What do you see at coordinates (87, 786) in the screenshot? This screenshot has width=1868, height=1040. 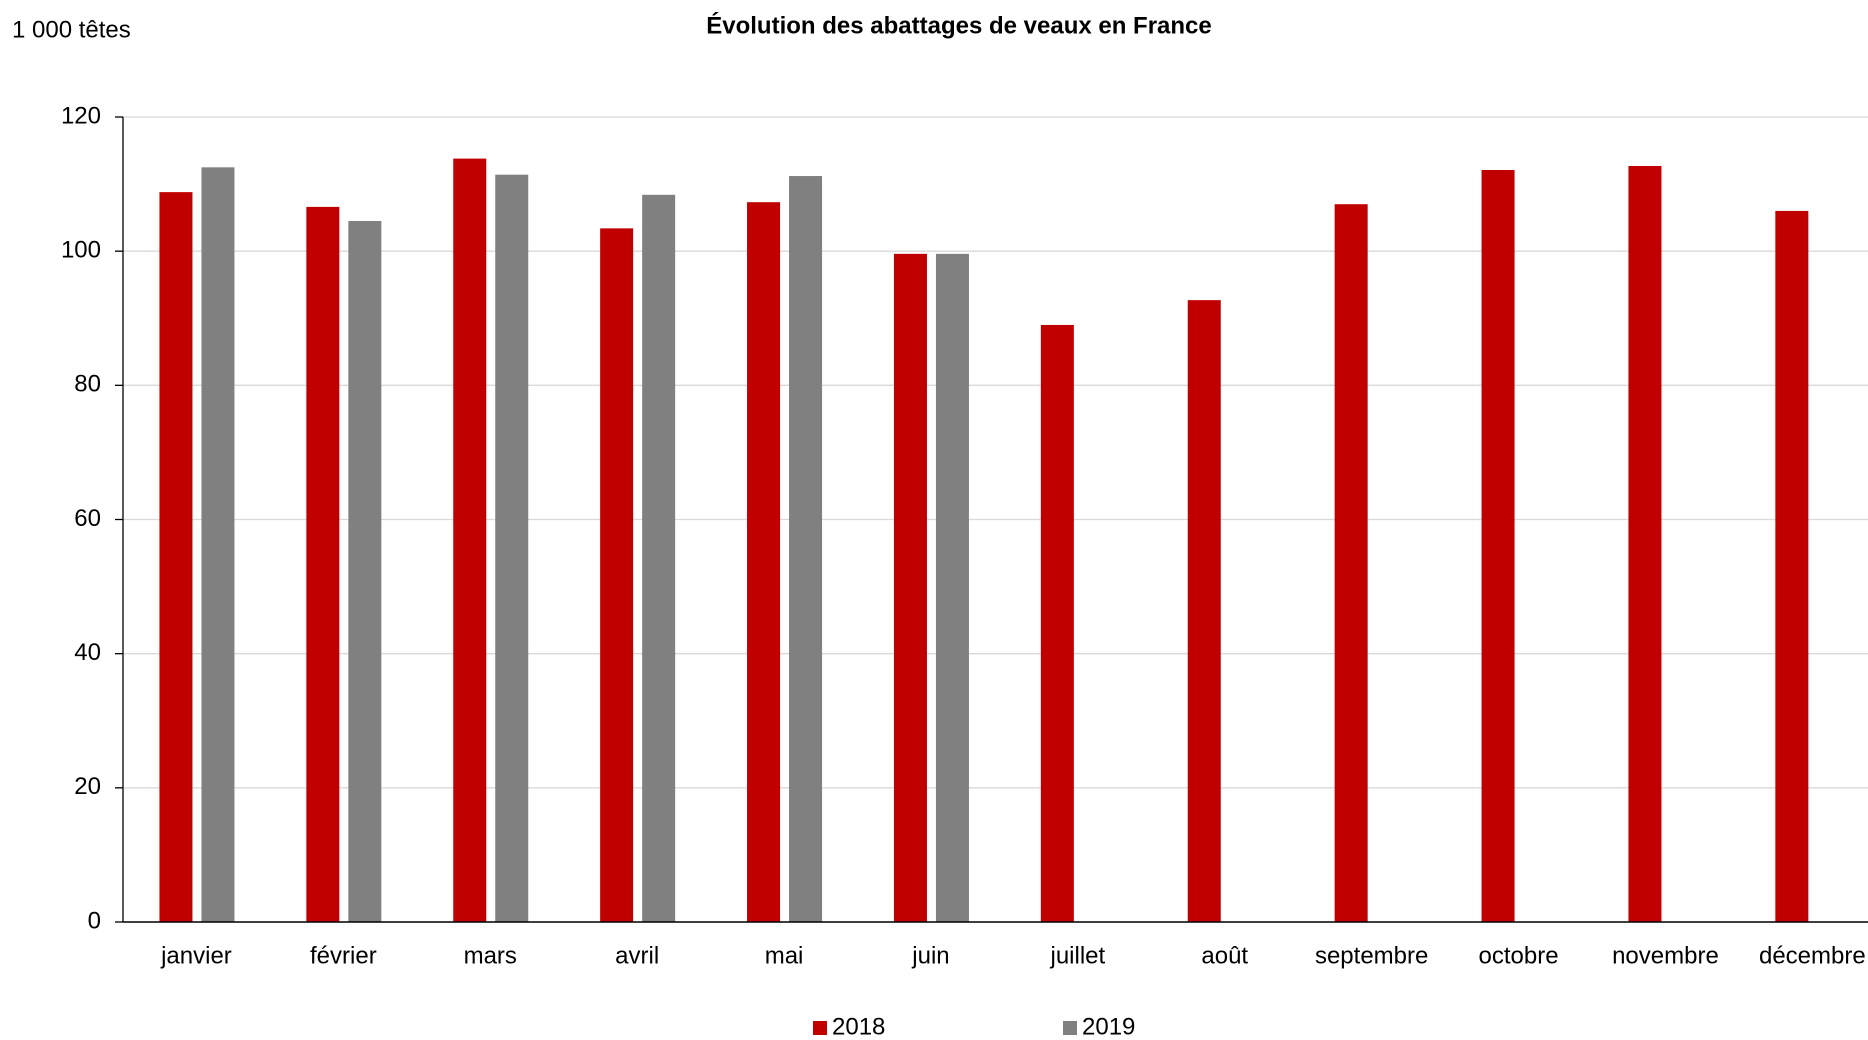 I see `y-tick-label: 20` at bounding box center [87, 786].